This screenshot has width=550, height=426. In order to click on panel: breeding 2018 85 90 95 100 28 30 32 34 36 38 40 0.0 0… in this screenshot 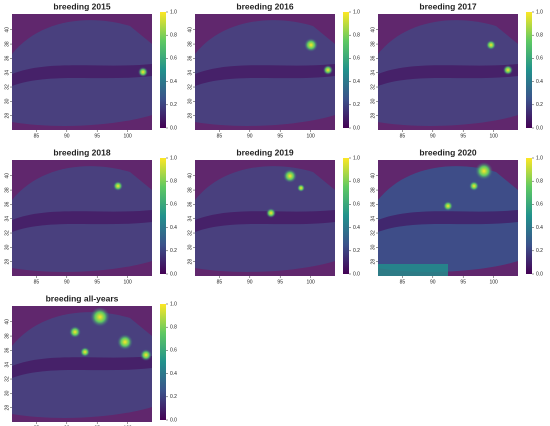, I will do `click(90, 216)`.